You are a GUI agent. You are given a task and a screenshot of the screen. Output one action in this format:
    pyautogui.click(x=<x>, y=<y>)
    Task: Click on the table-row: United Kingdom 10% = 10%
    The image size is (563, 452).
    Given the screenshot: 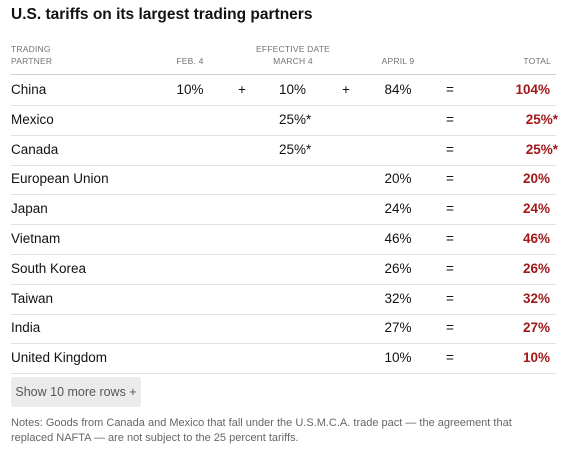 What is the action you would take?
    pyautogui.click(x=283, y=359)
    